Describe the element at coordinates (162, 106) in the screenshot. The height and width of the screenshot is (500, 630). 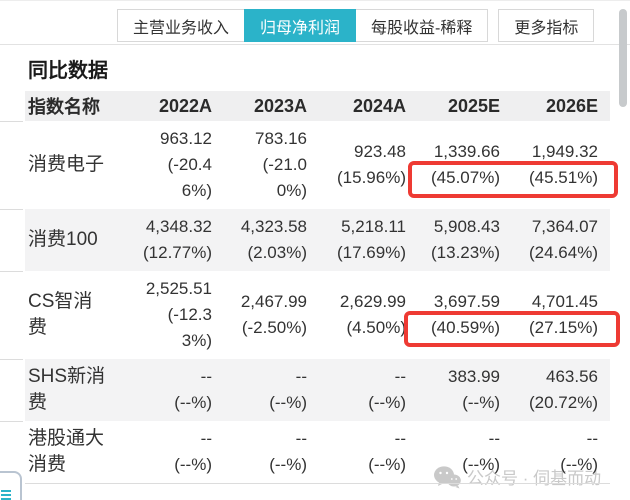
I see `col-header-2022a: 2022A` at that location.